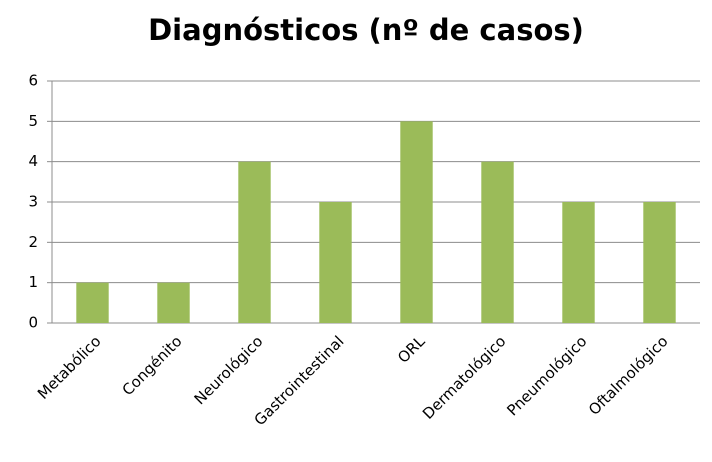  I want to click on x-tick-label: Oftalmológico, so click(628, 375).